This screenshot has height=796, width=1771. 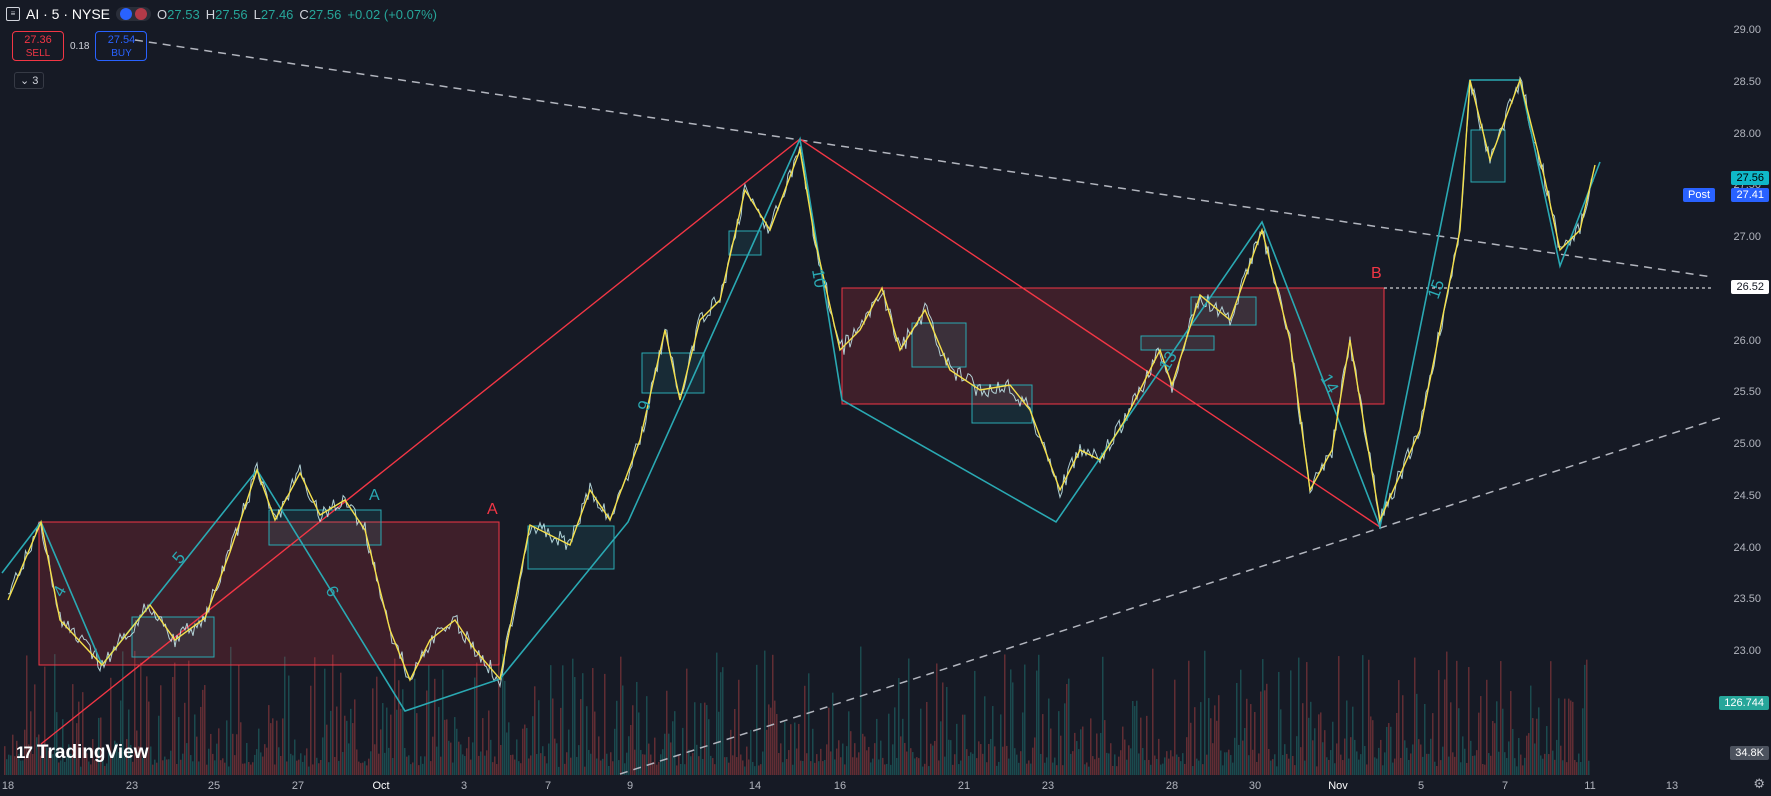 What do you see at coordinates (134, 14) in the screenshot?
I see `session-status` at bounding box center [134, 14].